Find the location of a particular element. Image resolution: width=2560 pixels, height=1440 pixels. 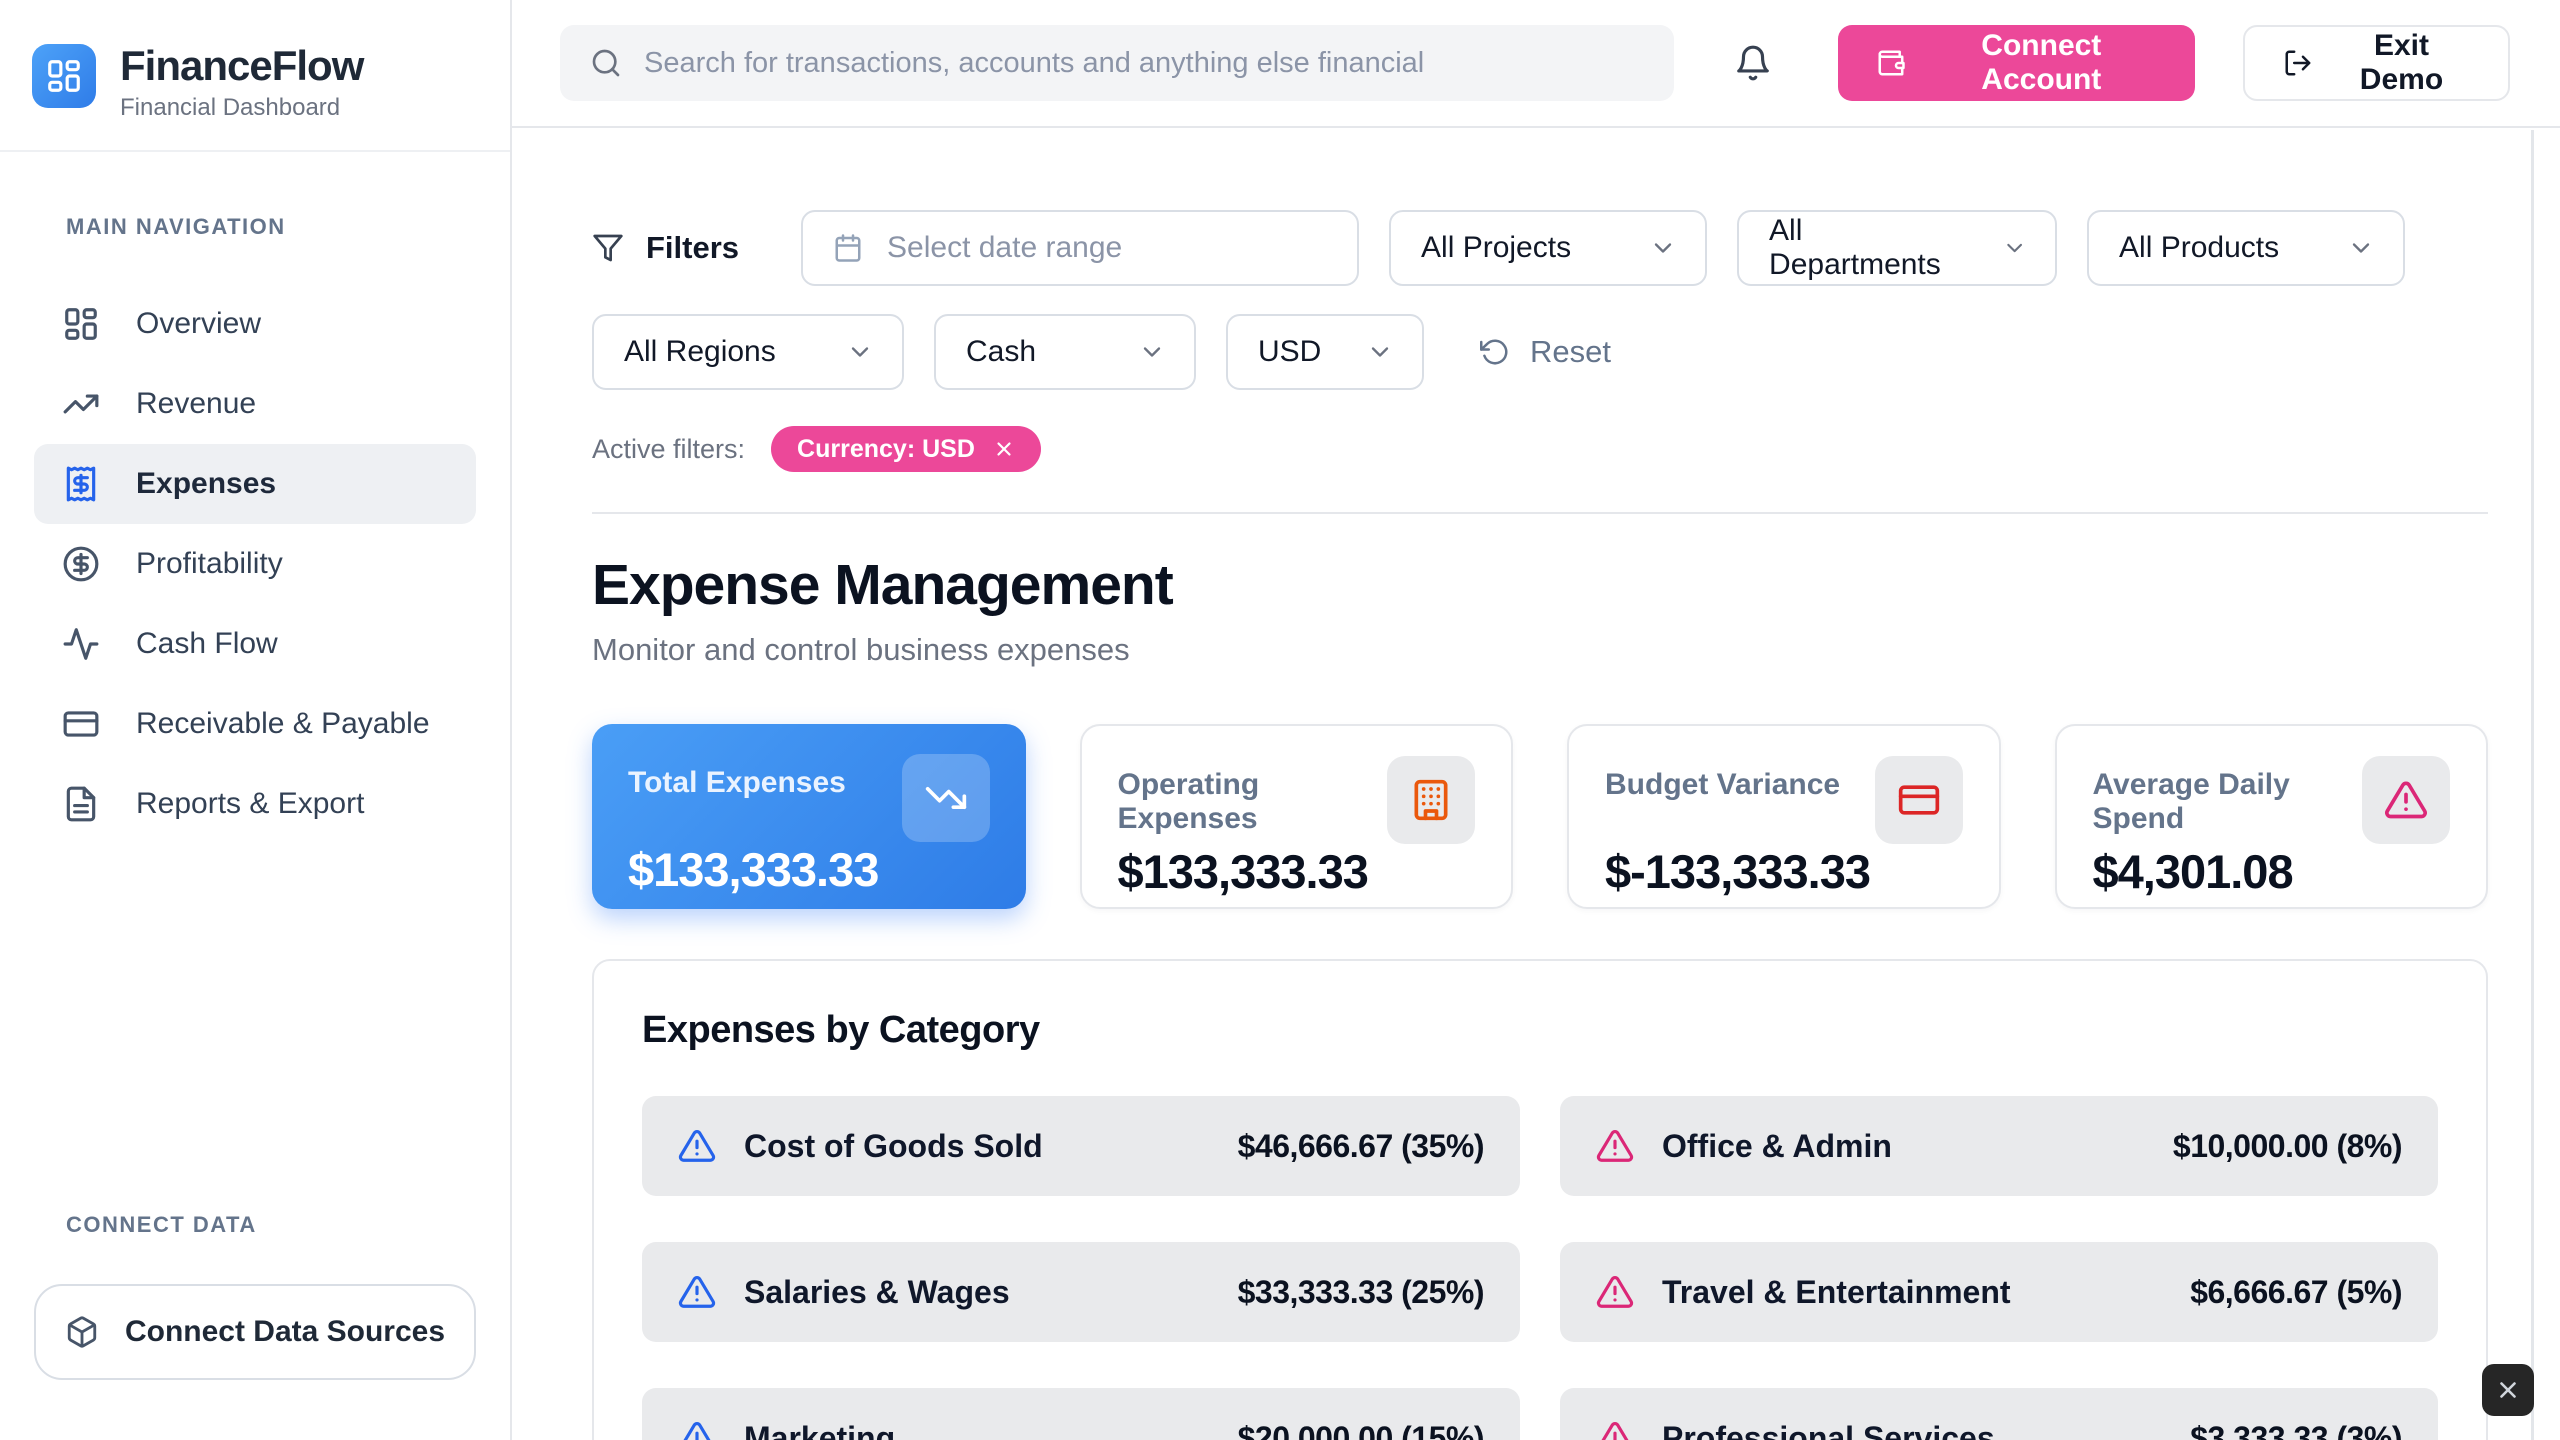

wallet-icon is located at coordinates (1891, 63).